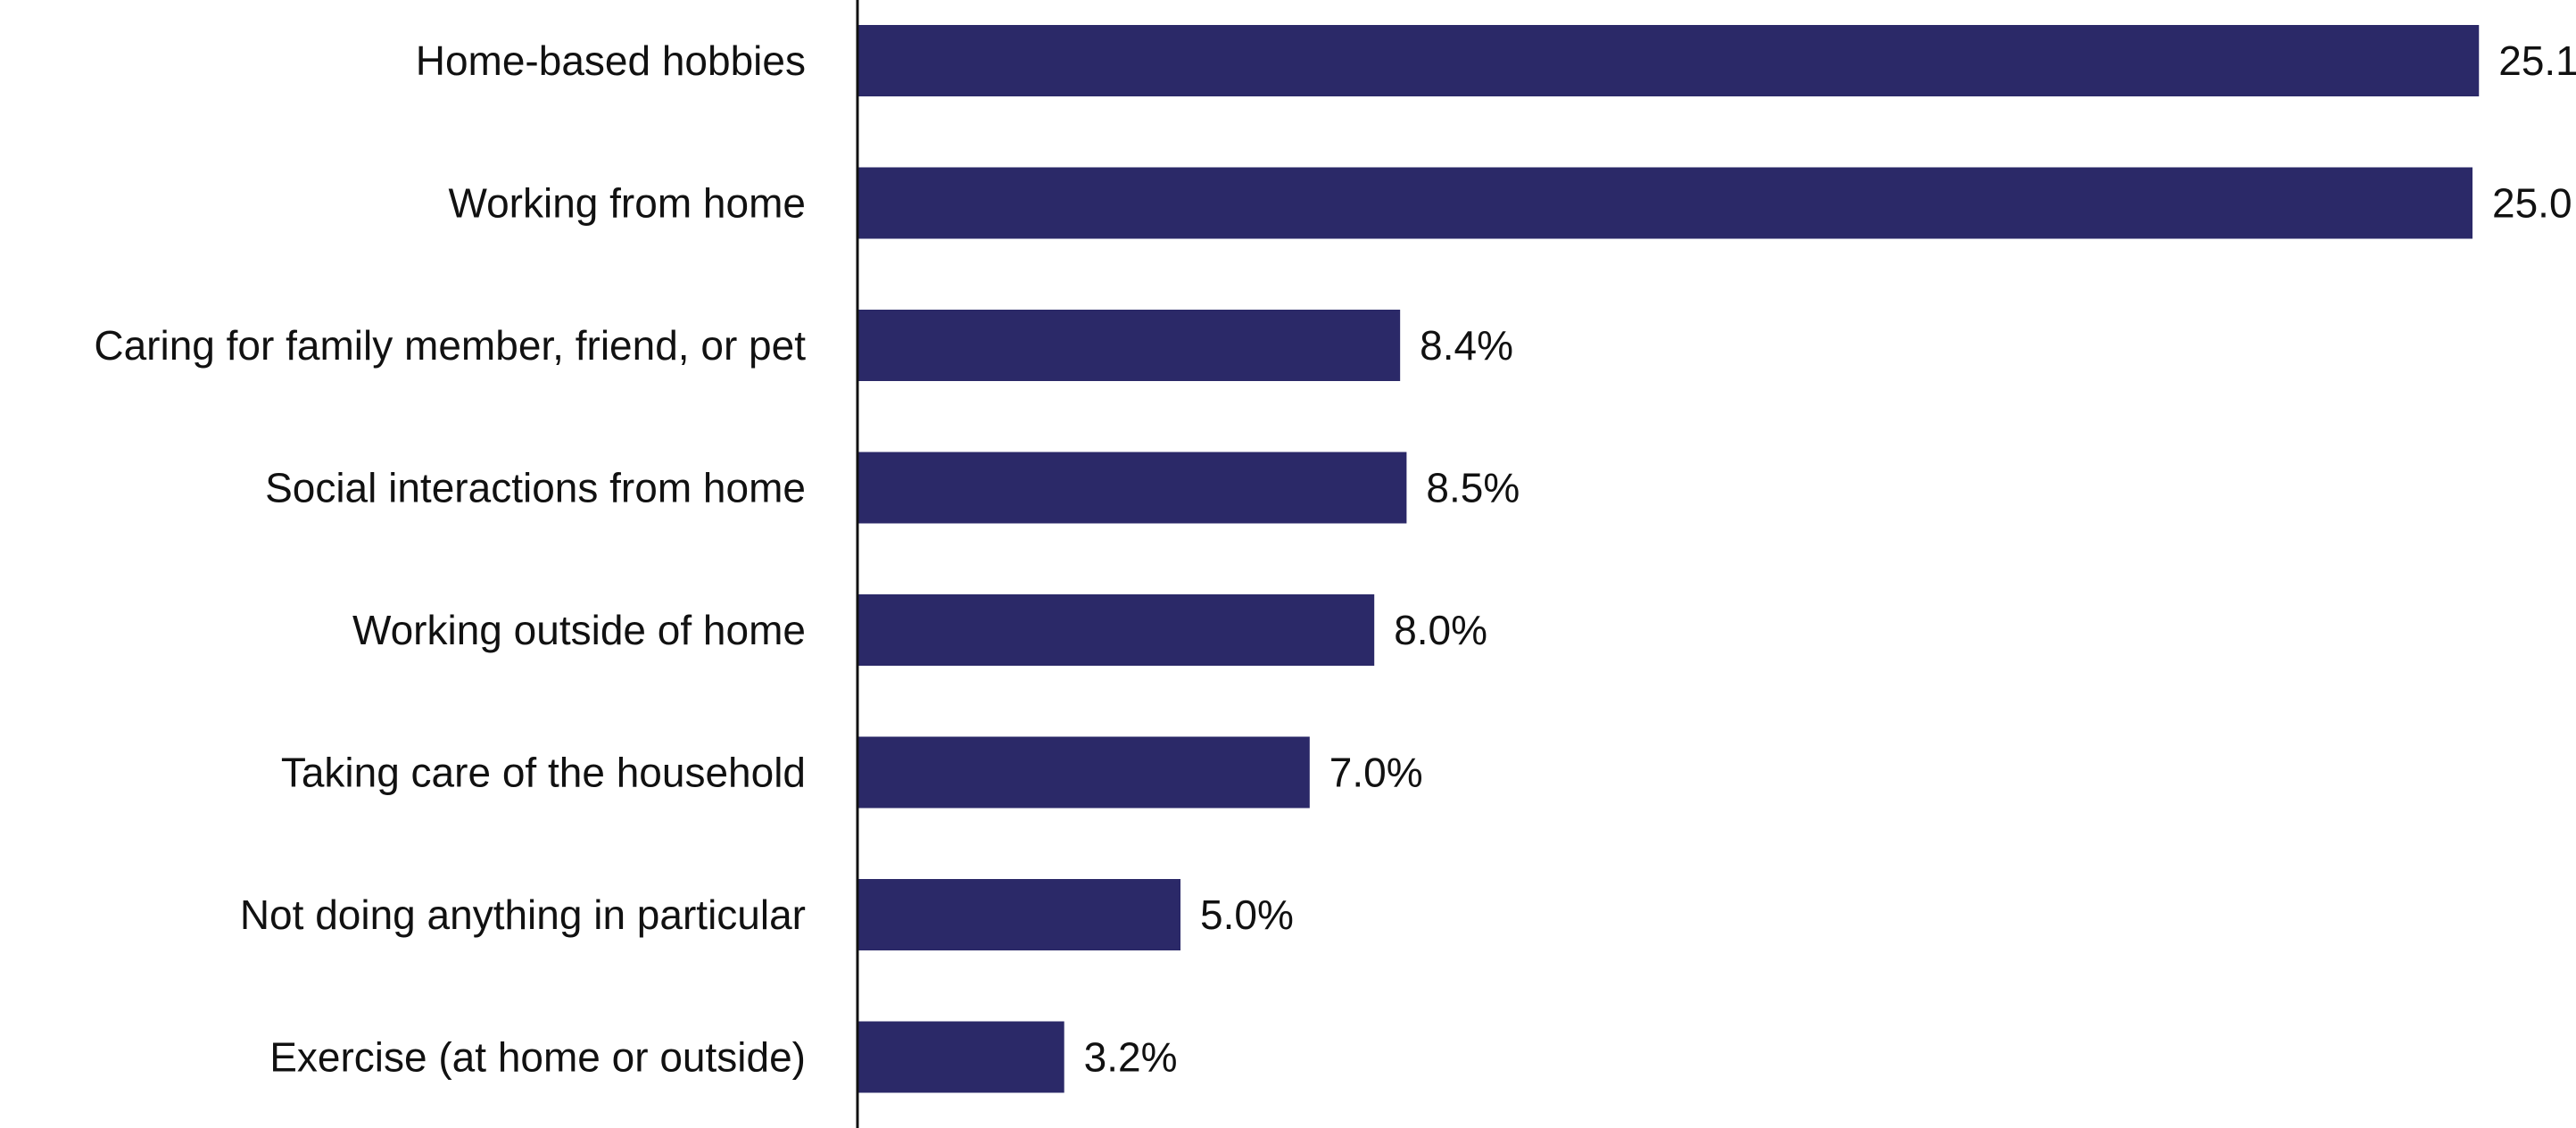 The height and width of the screenshot is (1128, 2576). Describe the element at coordinates (2532, 203) in the screenshot. I see `value-label: 25.0` at that location.